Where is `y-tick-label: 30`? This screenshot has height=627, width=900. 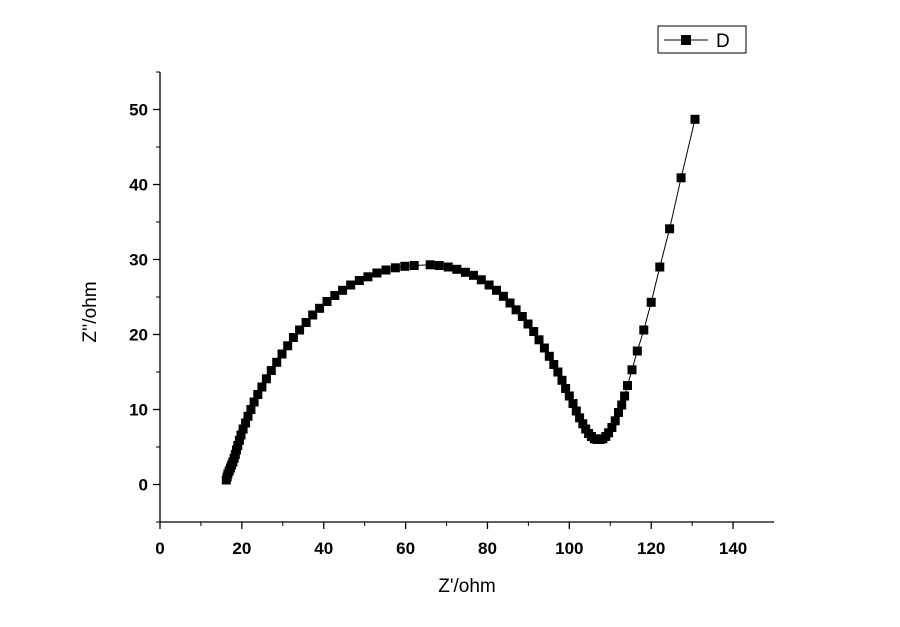 y-tick-label: 30 is located at coordinates (138, 260).